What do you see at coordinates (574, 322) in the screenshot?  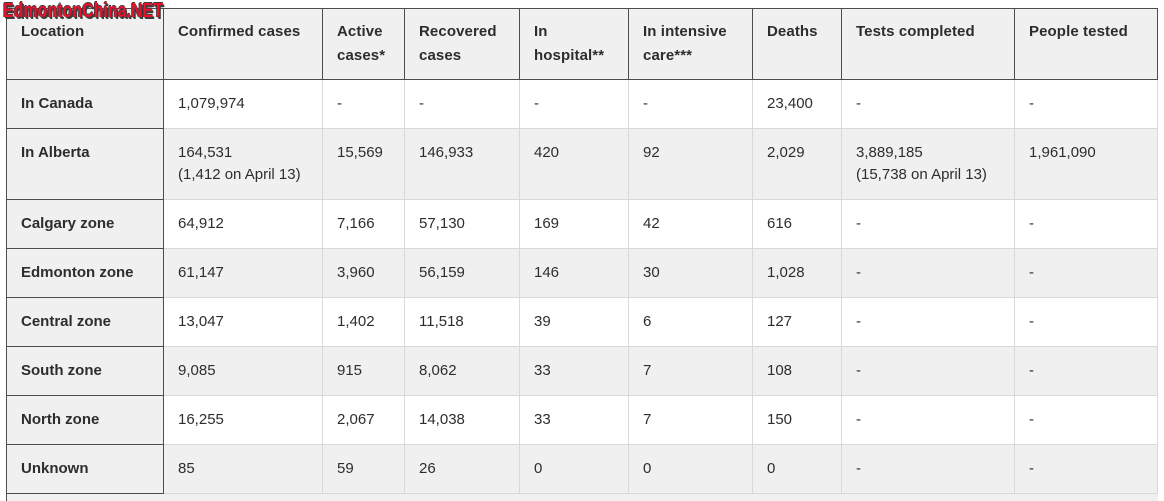 I see `data-cell: 39` at bounding box center [574, 322].